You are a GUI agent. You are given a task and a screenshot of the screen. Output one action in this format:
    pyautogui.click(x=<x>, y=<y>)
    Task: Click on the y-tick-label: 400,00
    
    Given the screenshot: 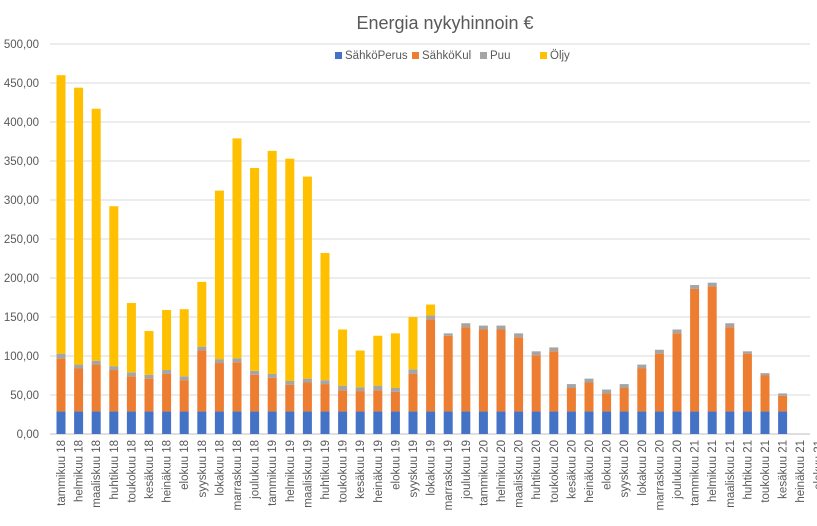 What is the action you would take?
    pyautogui.click(x=21, y=123)
    